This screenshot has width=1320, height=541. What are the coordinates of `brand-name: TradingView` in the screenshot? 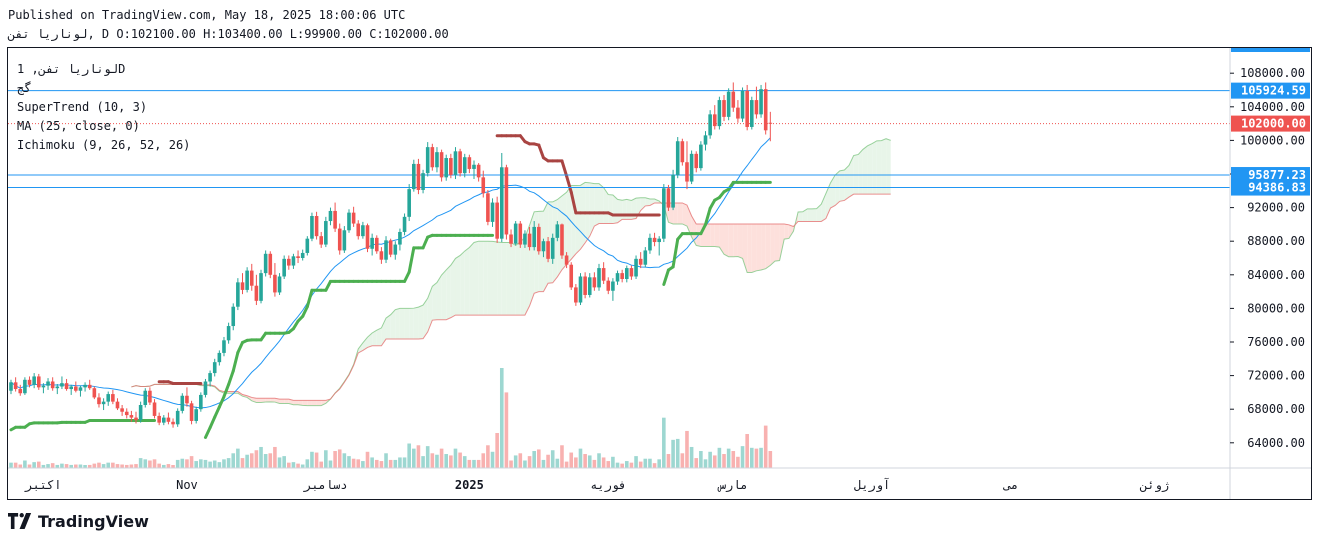 It's located at (93, 521).